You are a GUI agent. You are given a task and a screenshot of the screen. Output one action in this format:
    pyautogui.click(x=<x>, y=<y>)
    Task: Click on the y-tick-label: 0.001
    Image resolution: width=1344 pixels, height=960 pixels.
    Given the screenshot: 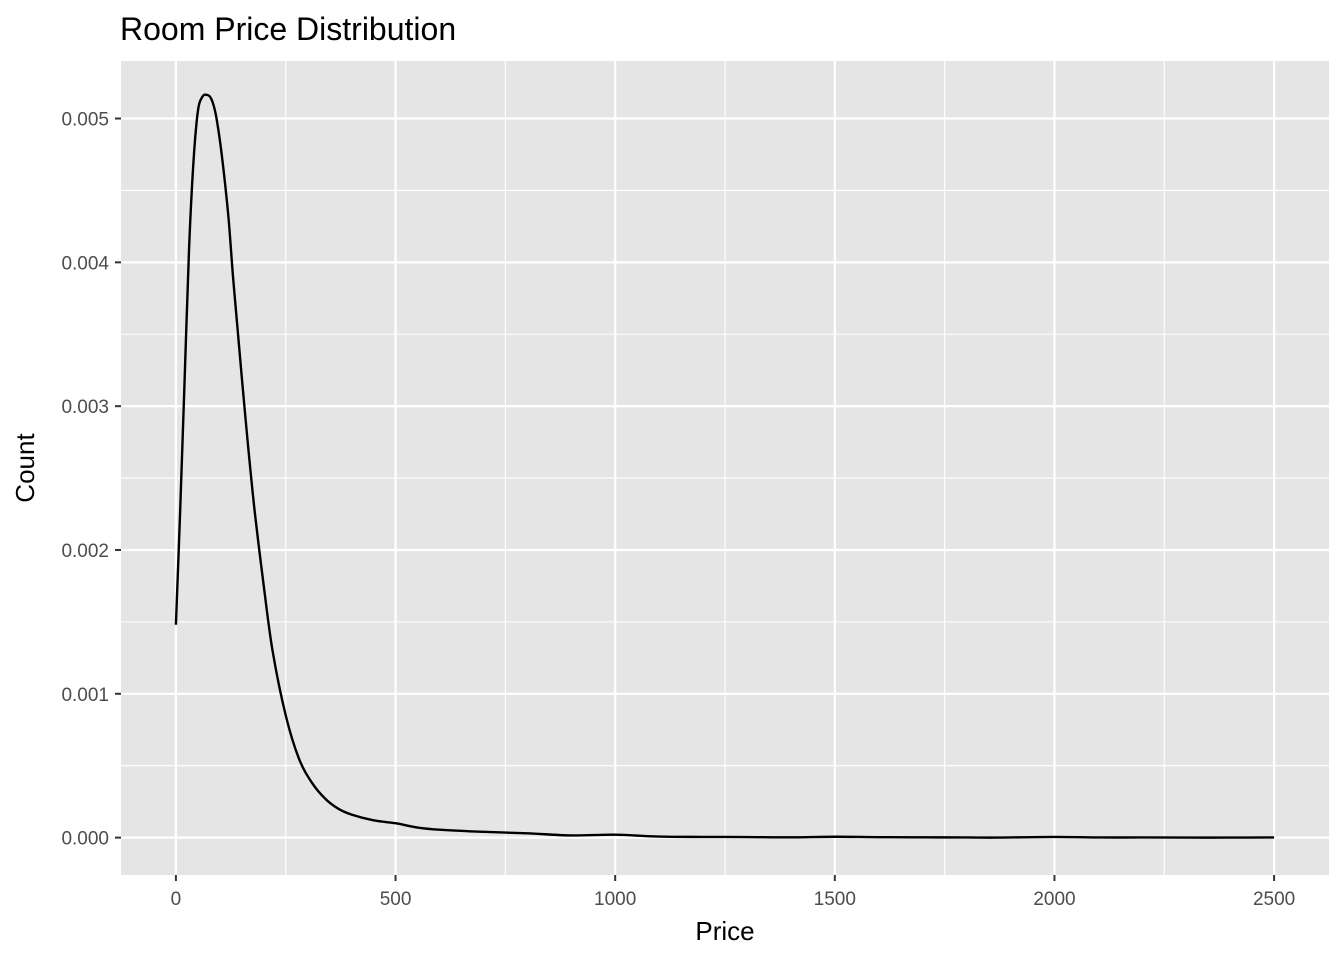 What is the action you would take?
    pyautogui.click(x=85, y=695)
    